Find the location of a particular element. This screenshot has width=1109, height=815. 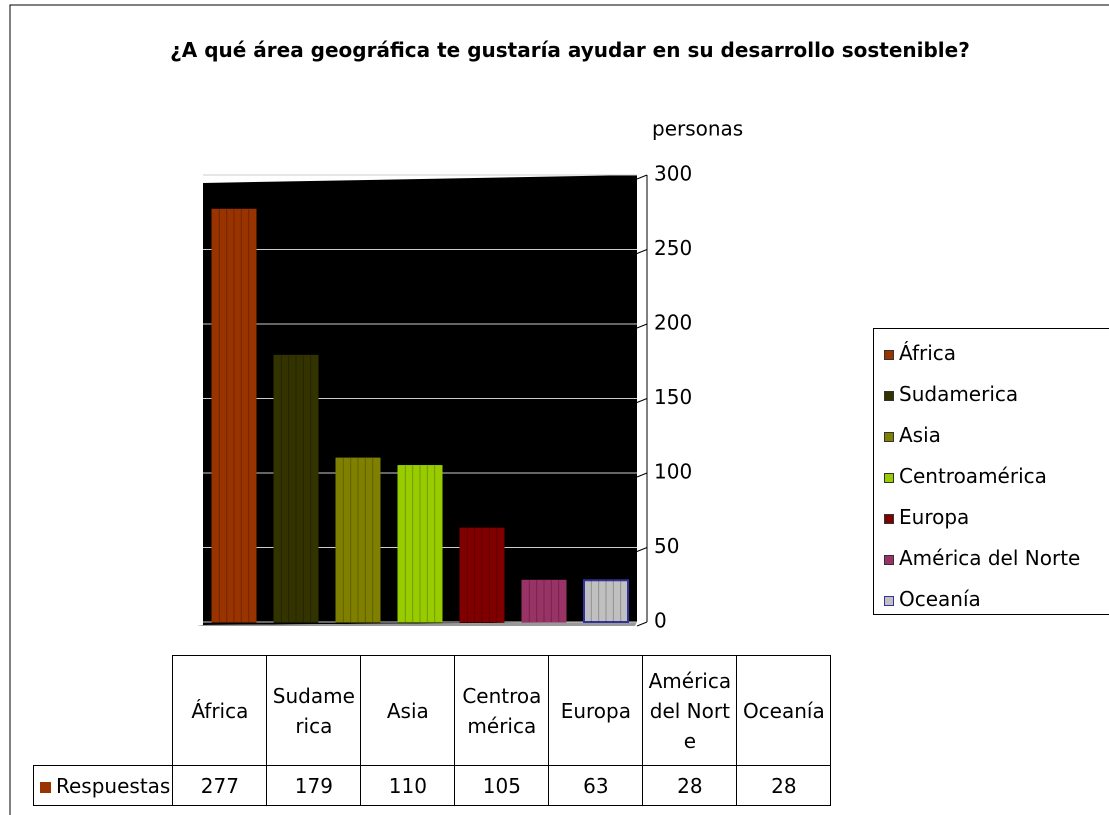

table-header: Centroamérica is located at coordinates (502, 710).